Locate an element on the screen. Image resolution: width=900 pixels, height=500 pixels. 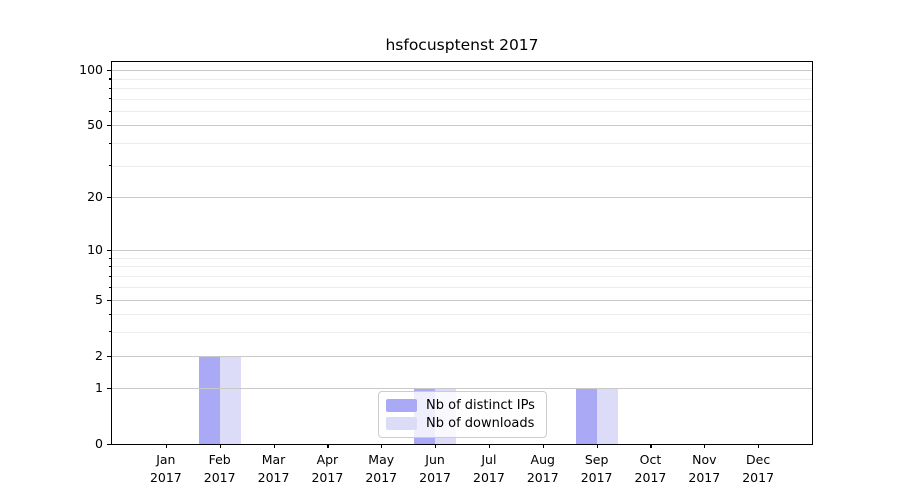
x-tick-month: Apr is located at coordinates (327, 459).